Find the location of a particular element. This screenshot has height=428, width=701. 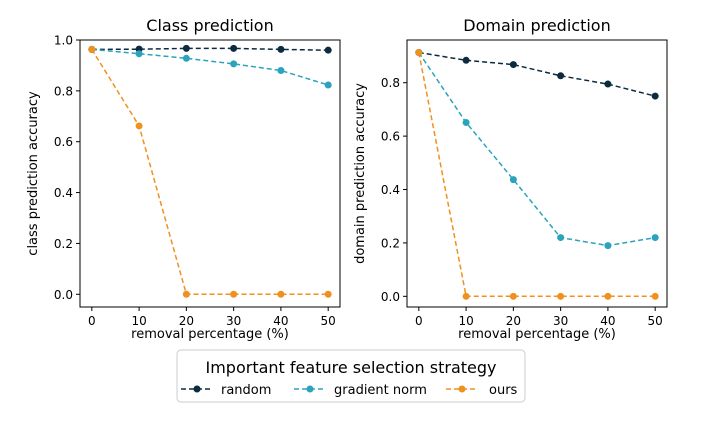

legend-marker-random is located at coordinates (197, 389).